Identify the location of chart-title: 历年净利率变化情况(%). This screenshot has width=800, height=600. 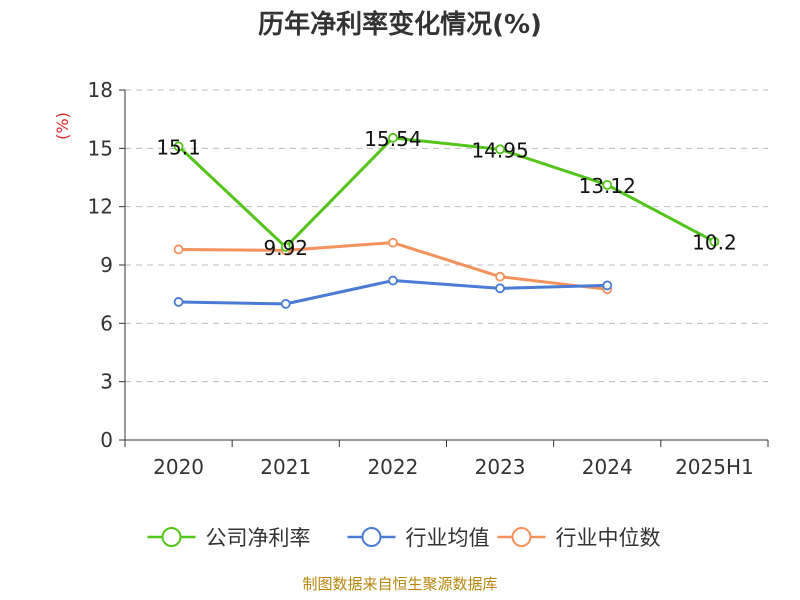
(400, 24).